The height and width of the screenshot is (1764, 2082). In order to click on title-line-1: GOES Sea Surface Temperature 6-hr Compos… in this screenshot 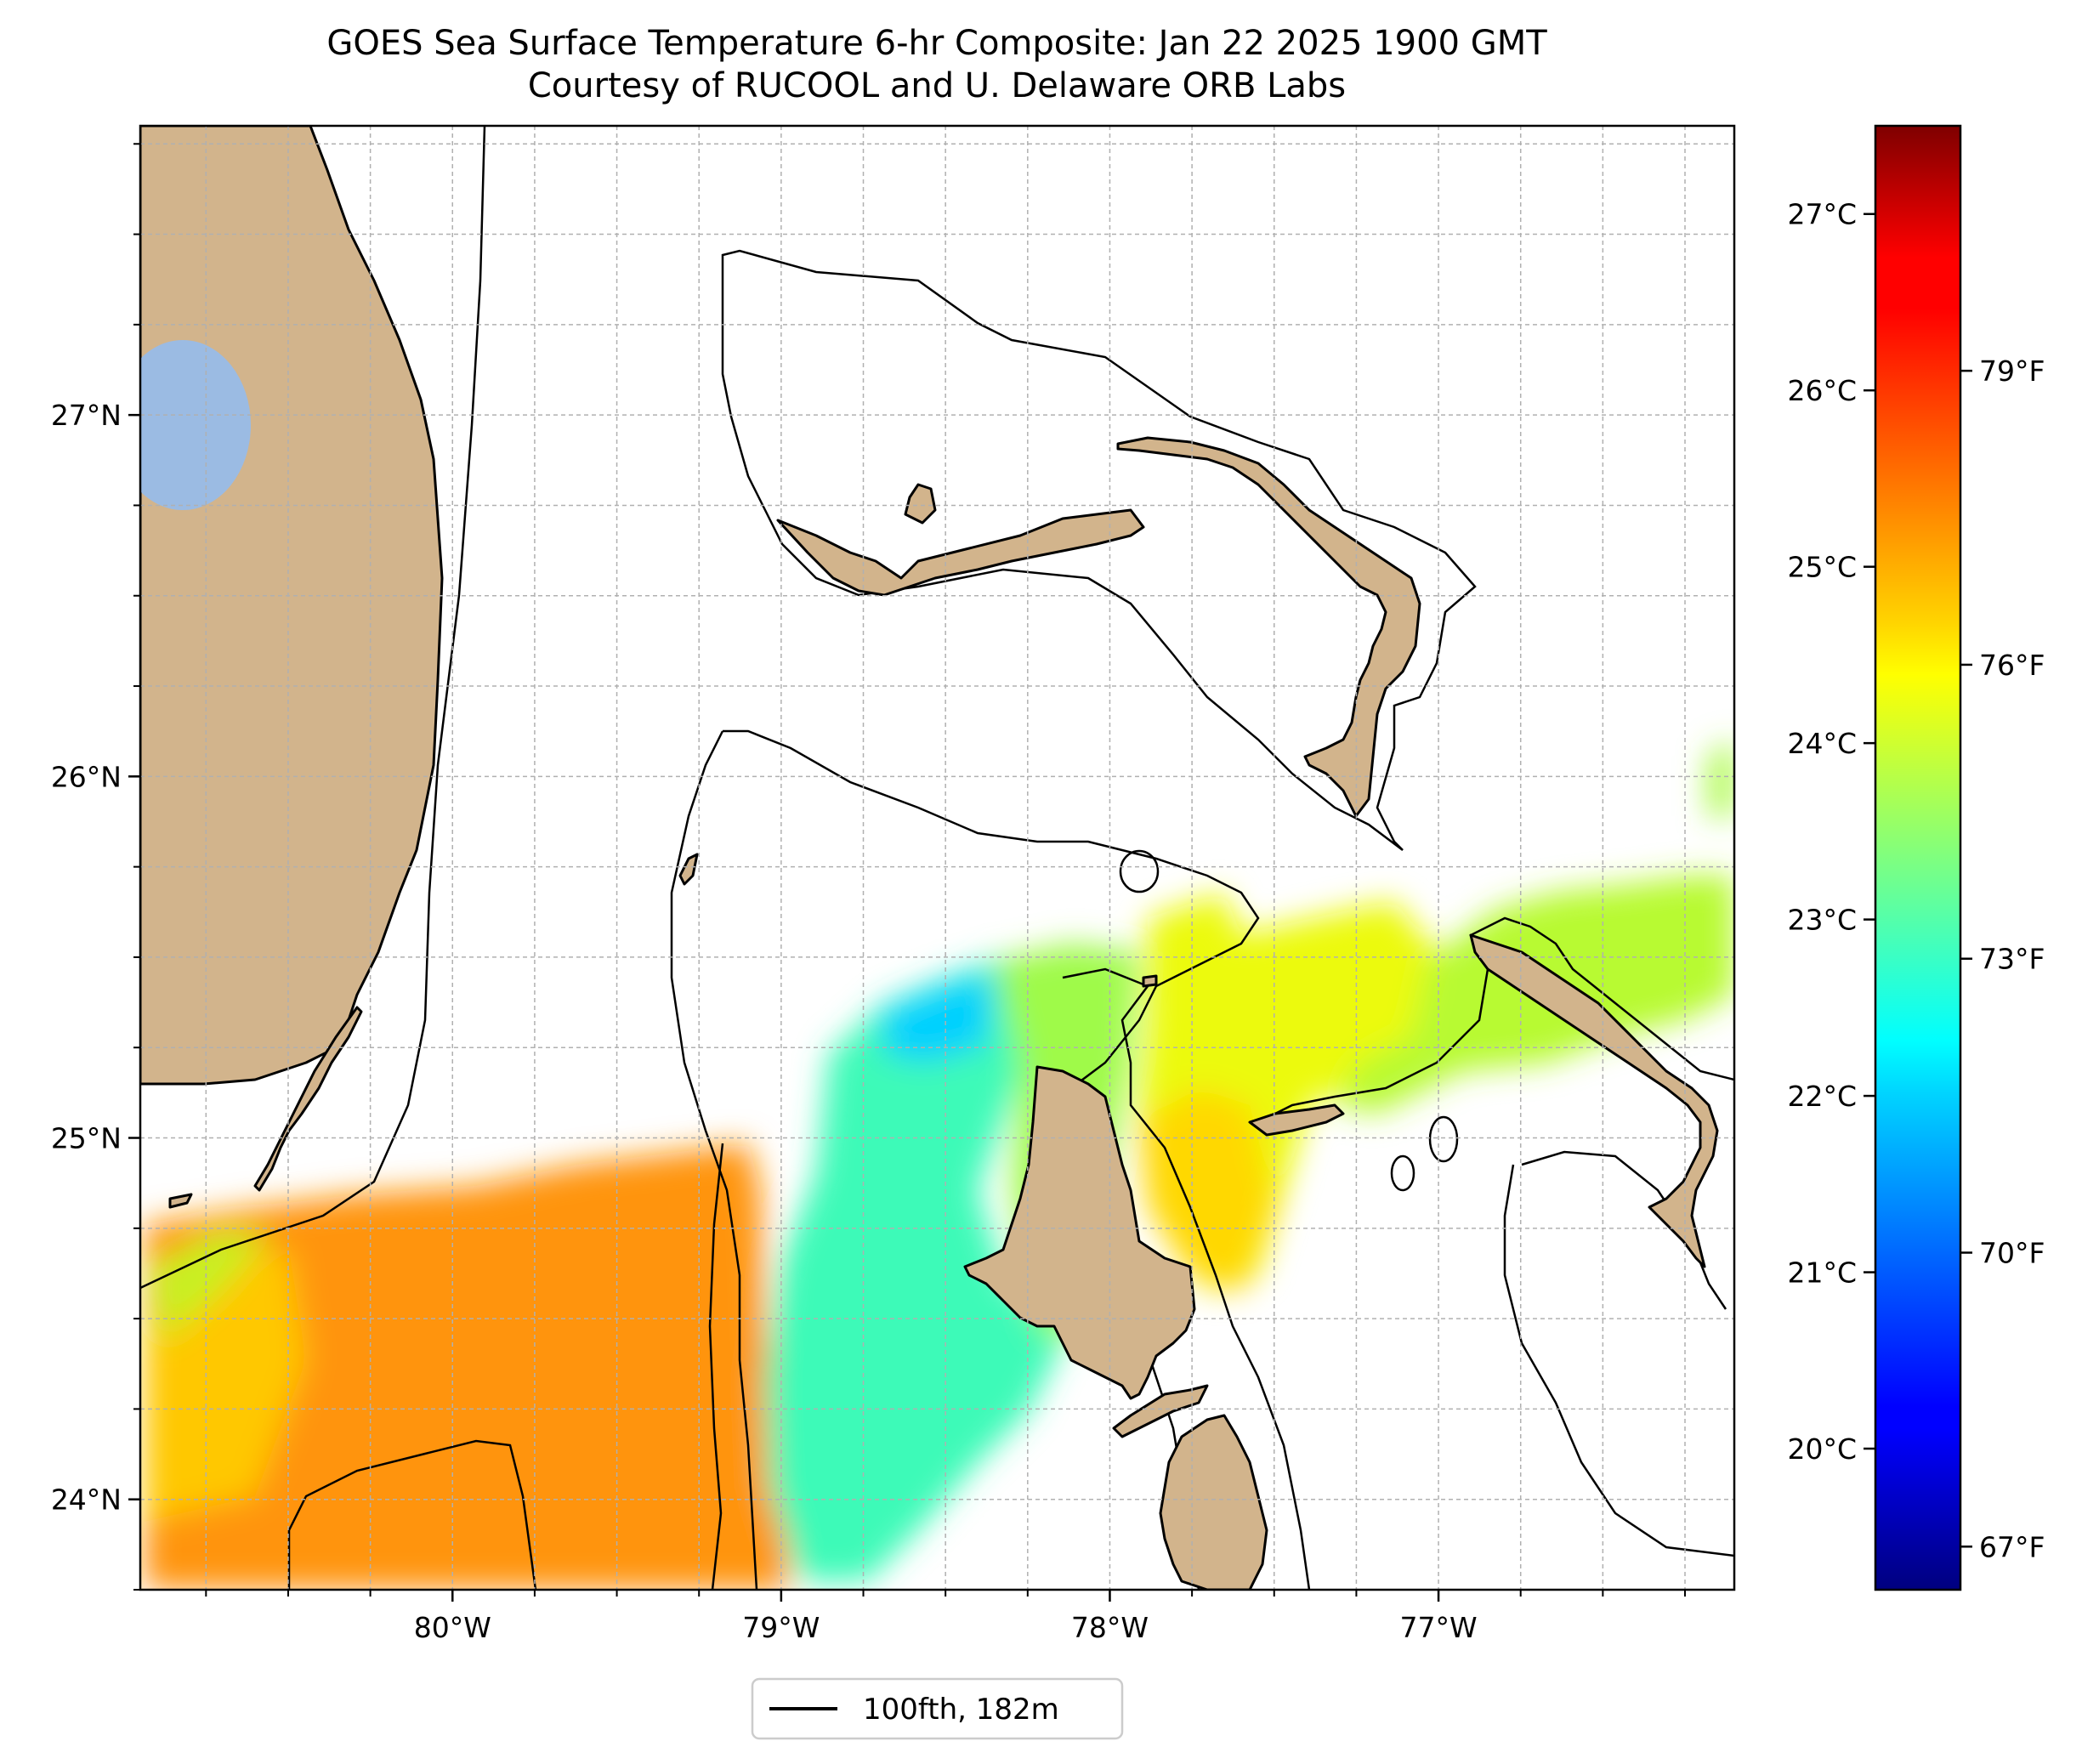, I will do `click(936, 43)`.